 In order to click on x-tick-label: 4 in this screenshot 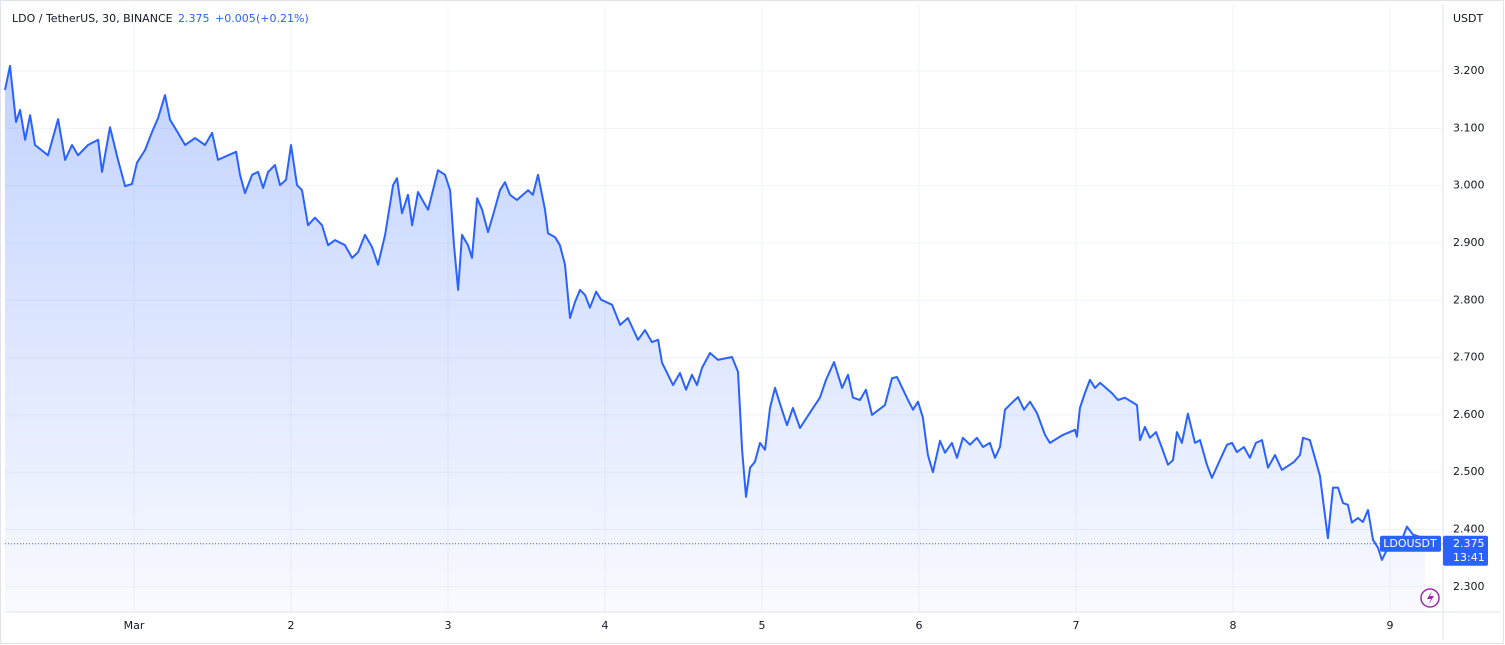, I will do `click(605, 625)`.